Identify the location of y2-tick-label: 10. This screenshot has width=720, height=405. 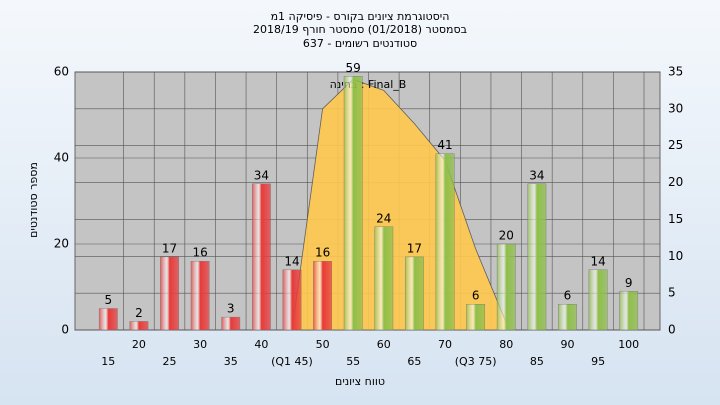
(675, 256).